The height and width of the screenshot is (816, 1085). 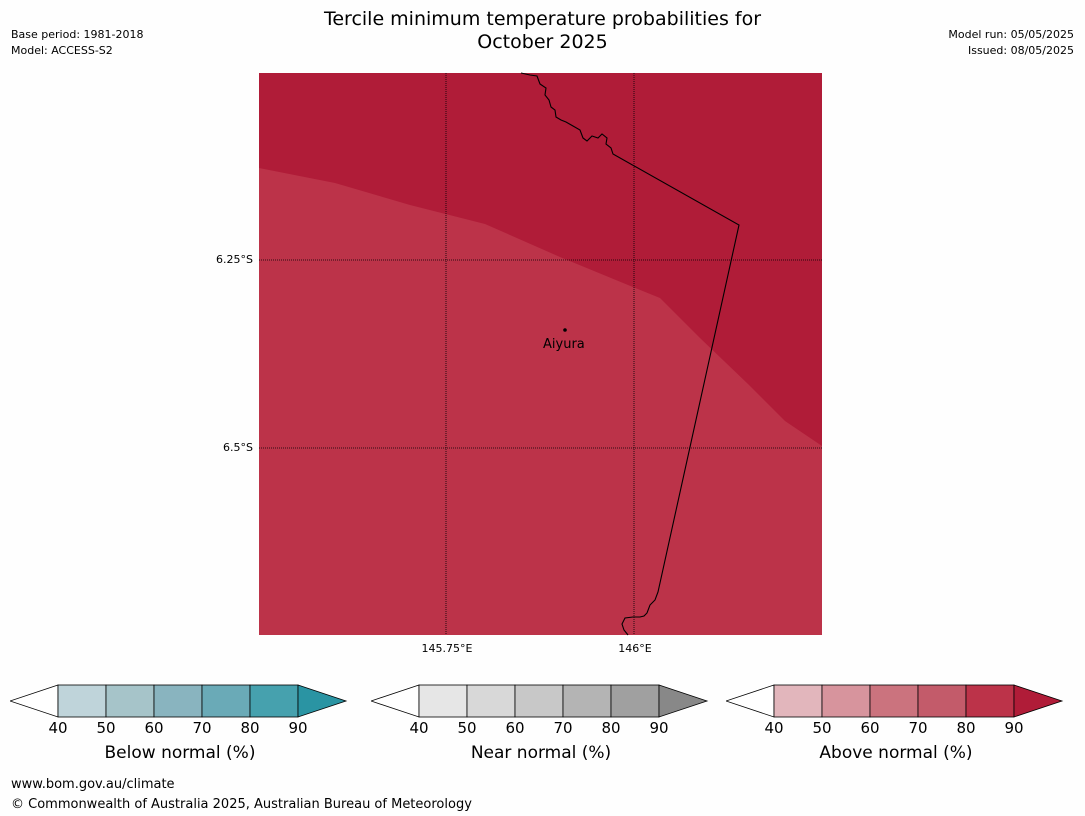 What do you see at coordinates (541, 753) in the screenshot?
I see `colorbar-title: Near normal (%)` at bounding box center [541, 753].